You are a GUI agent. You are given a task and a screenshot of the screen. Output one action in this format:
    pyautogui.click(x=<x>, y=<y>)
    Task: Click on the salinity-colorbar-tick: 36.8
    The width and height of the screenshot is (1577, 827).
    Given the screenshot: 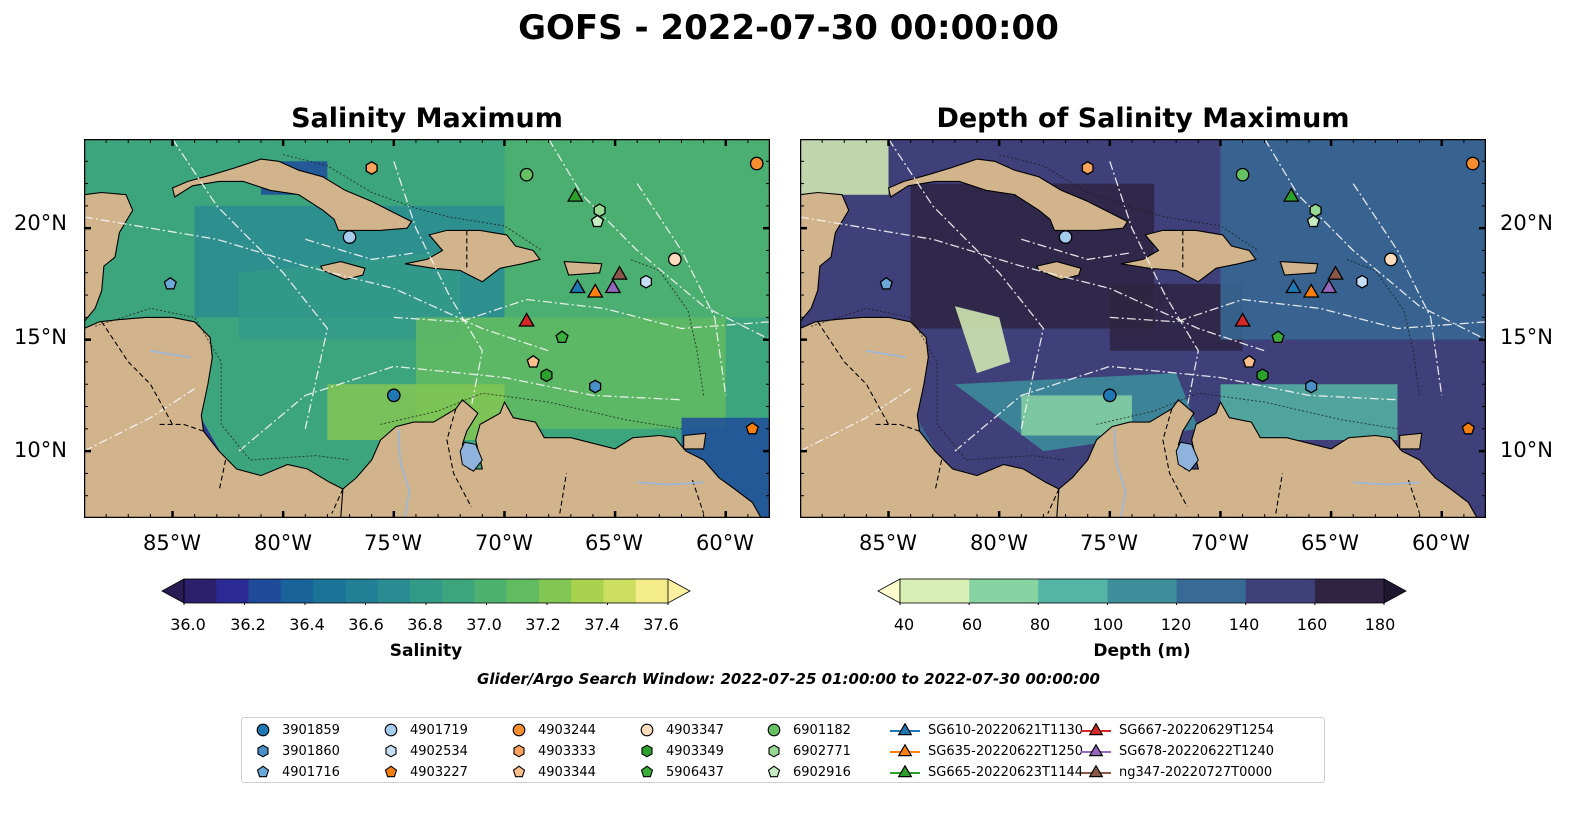 What is the action you would take?
    pyautogui.click(x=425, y=624)
    